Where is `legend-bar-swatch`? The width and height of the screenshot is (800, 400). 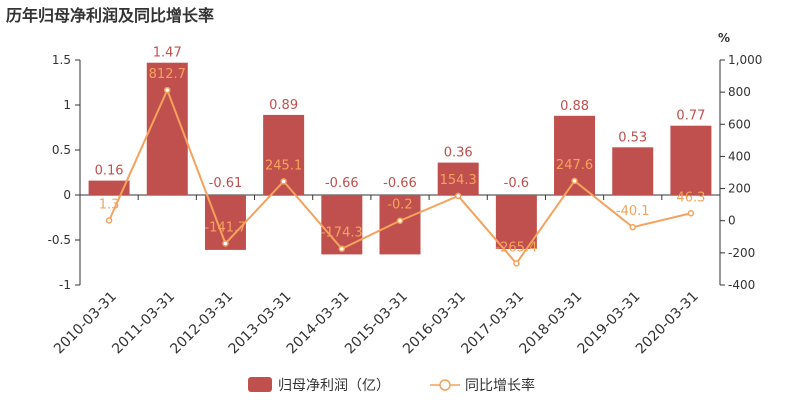 legend-bar-swatch is located at coordinates (260, 384).